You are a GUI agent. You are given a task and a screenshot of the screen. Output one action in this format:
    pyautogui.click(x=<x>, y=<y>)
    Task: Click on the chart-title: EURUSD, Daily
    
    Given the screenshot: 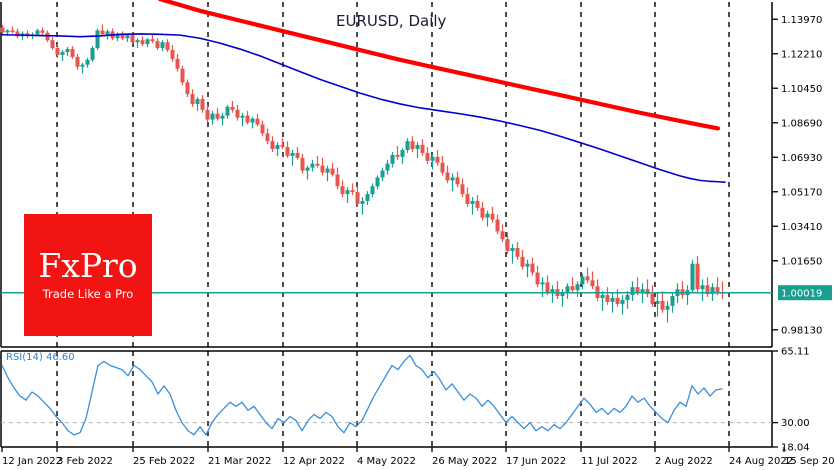 What is the action you would take?
    pyautogui.click(x=391, y=21)
    